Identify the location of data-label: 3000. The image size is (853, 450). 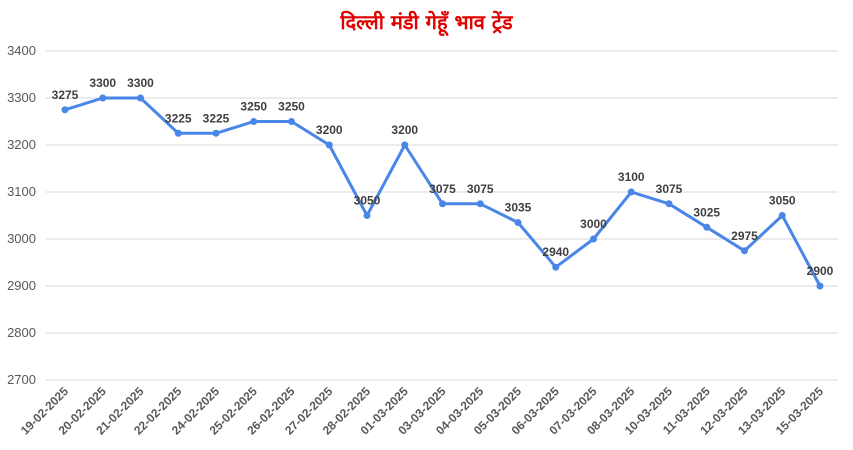
(593, 224).